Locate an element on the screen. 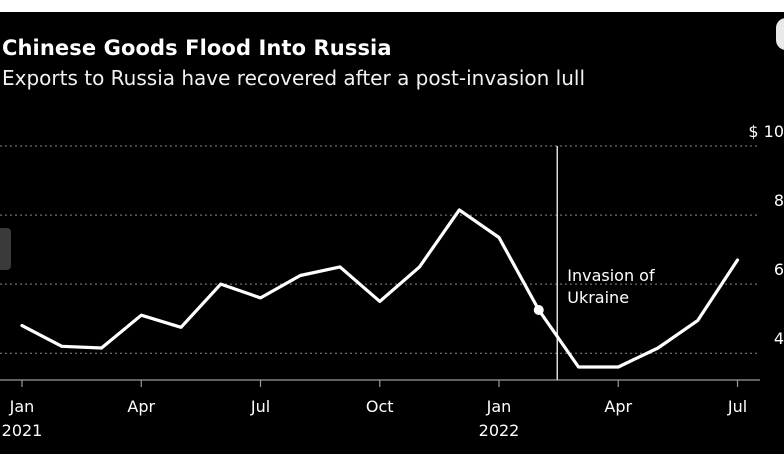 This screenshot has height=454, width=784. corner-button is located at coordinates (780, 34).